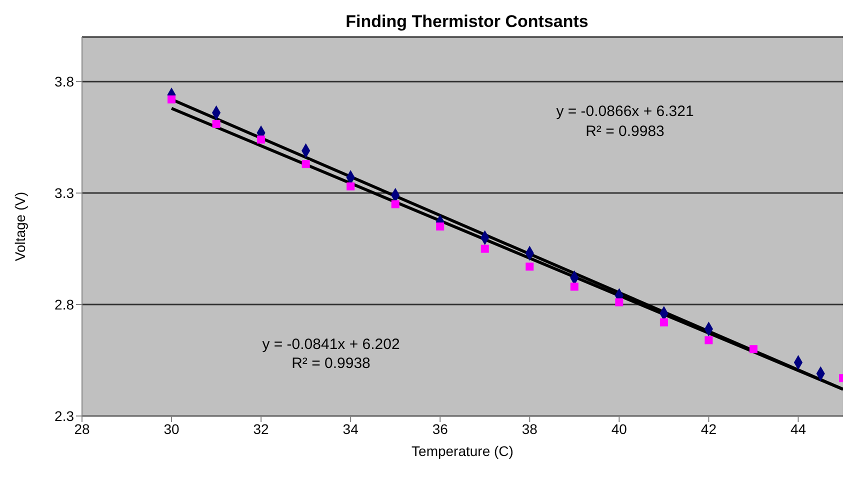  I want to click on x-tick-label: 28, so click(82, 428).